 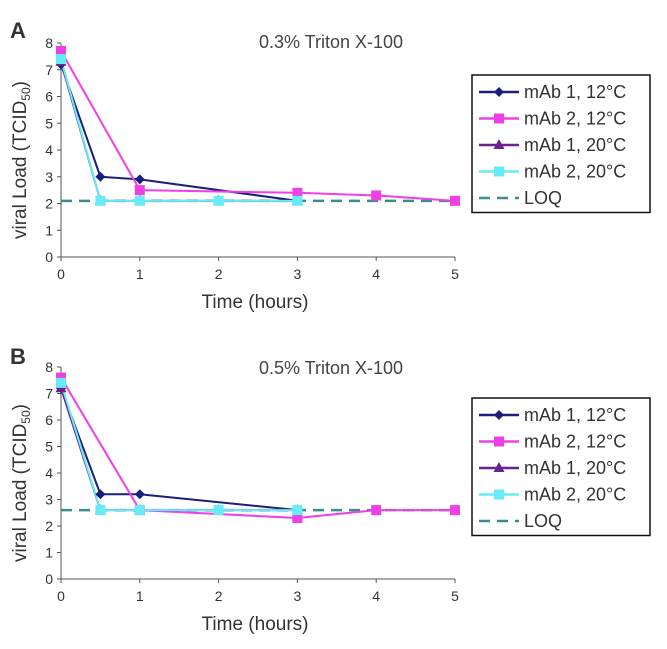 What do you see at coordinates (18, 30) in the screenshot?
I see `panel-label: A` at bounding box center [18, 30].